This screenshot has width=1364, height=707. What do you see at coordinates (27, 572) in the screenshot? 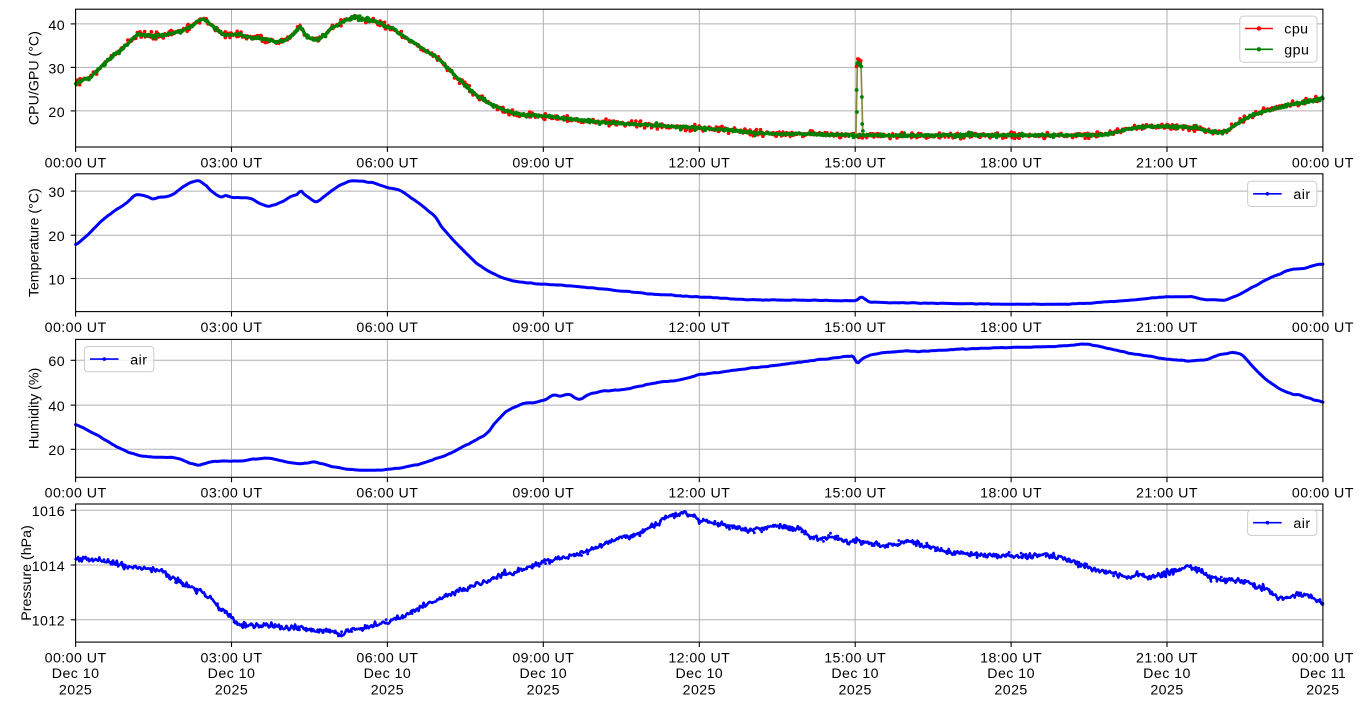
I see `svg-text: Pressure (hPa)` at bounding box center [27, 572].